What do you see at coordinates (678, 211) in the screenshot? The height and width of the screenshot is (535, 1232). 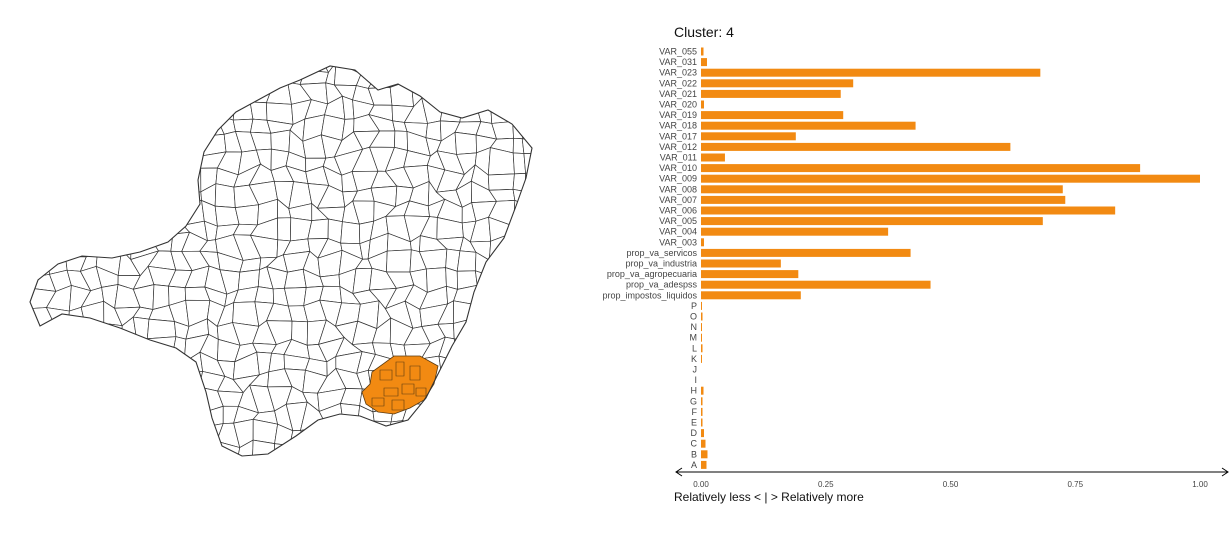 I see `y-tick-label: VAR_006` at bounding box center [678, 211].